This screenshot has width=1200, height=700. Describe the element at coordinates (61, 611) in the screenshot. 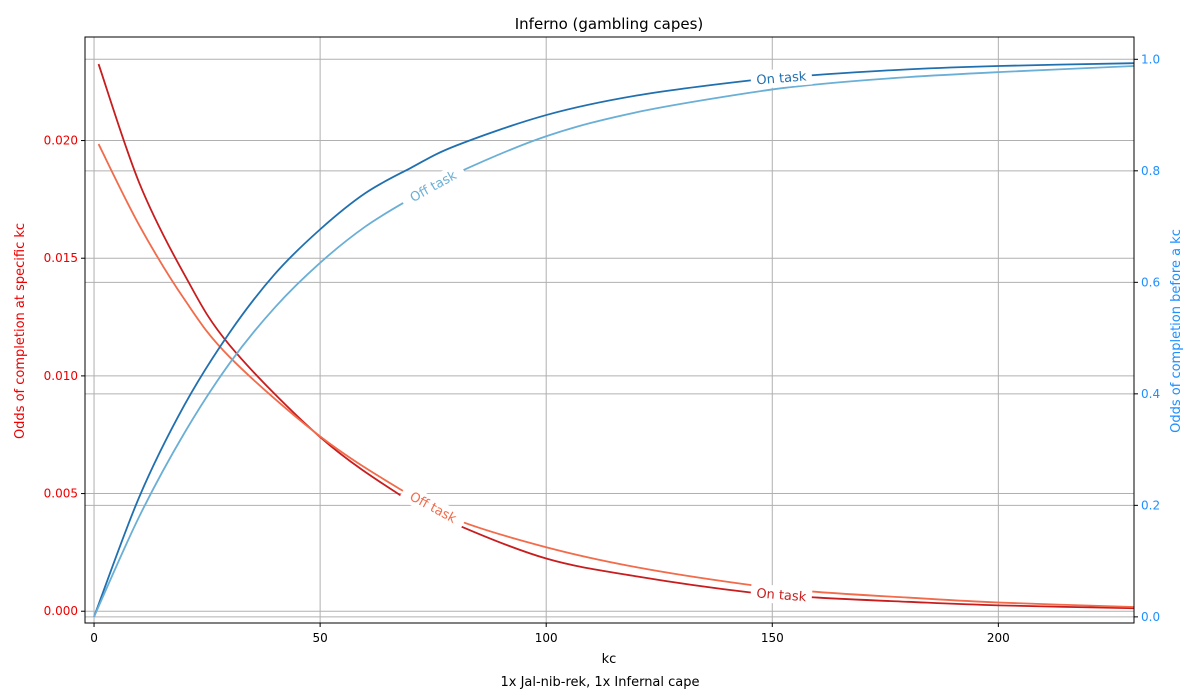

I see `y-tick-label-left: 0.000` at that location.